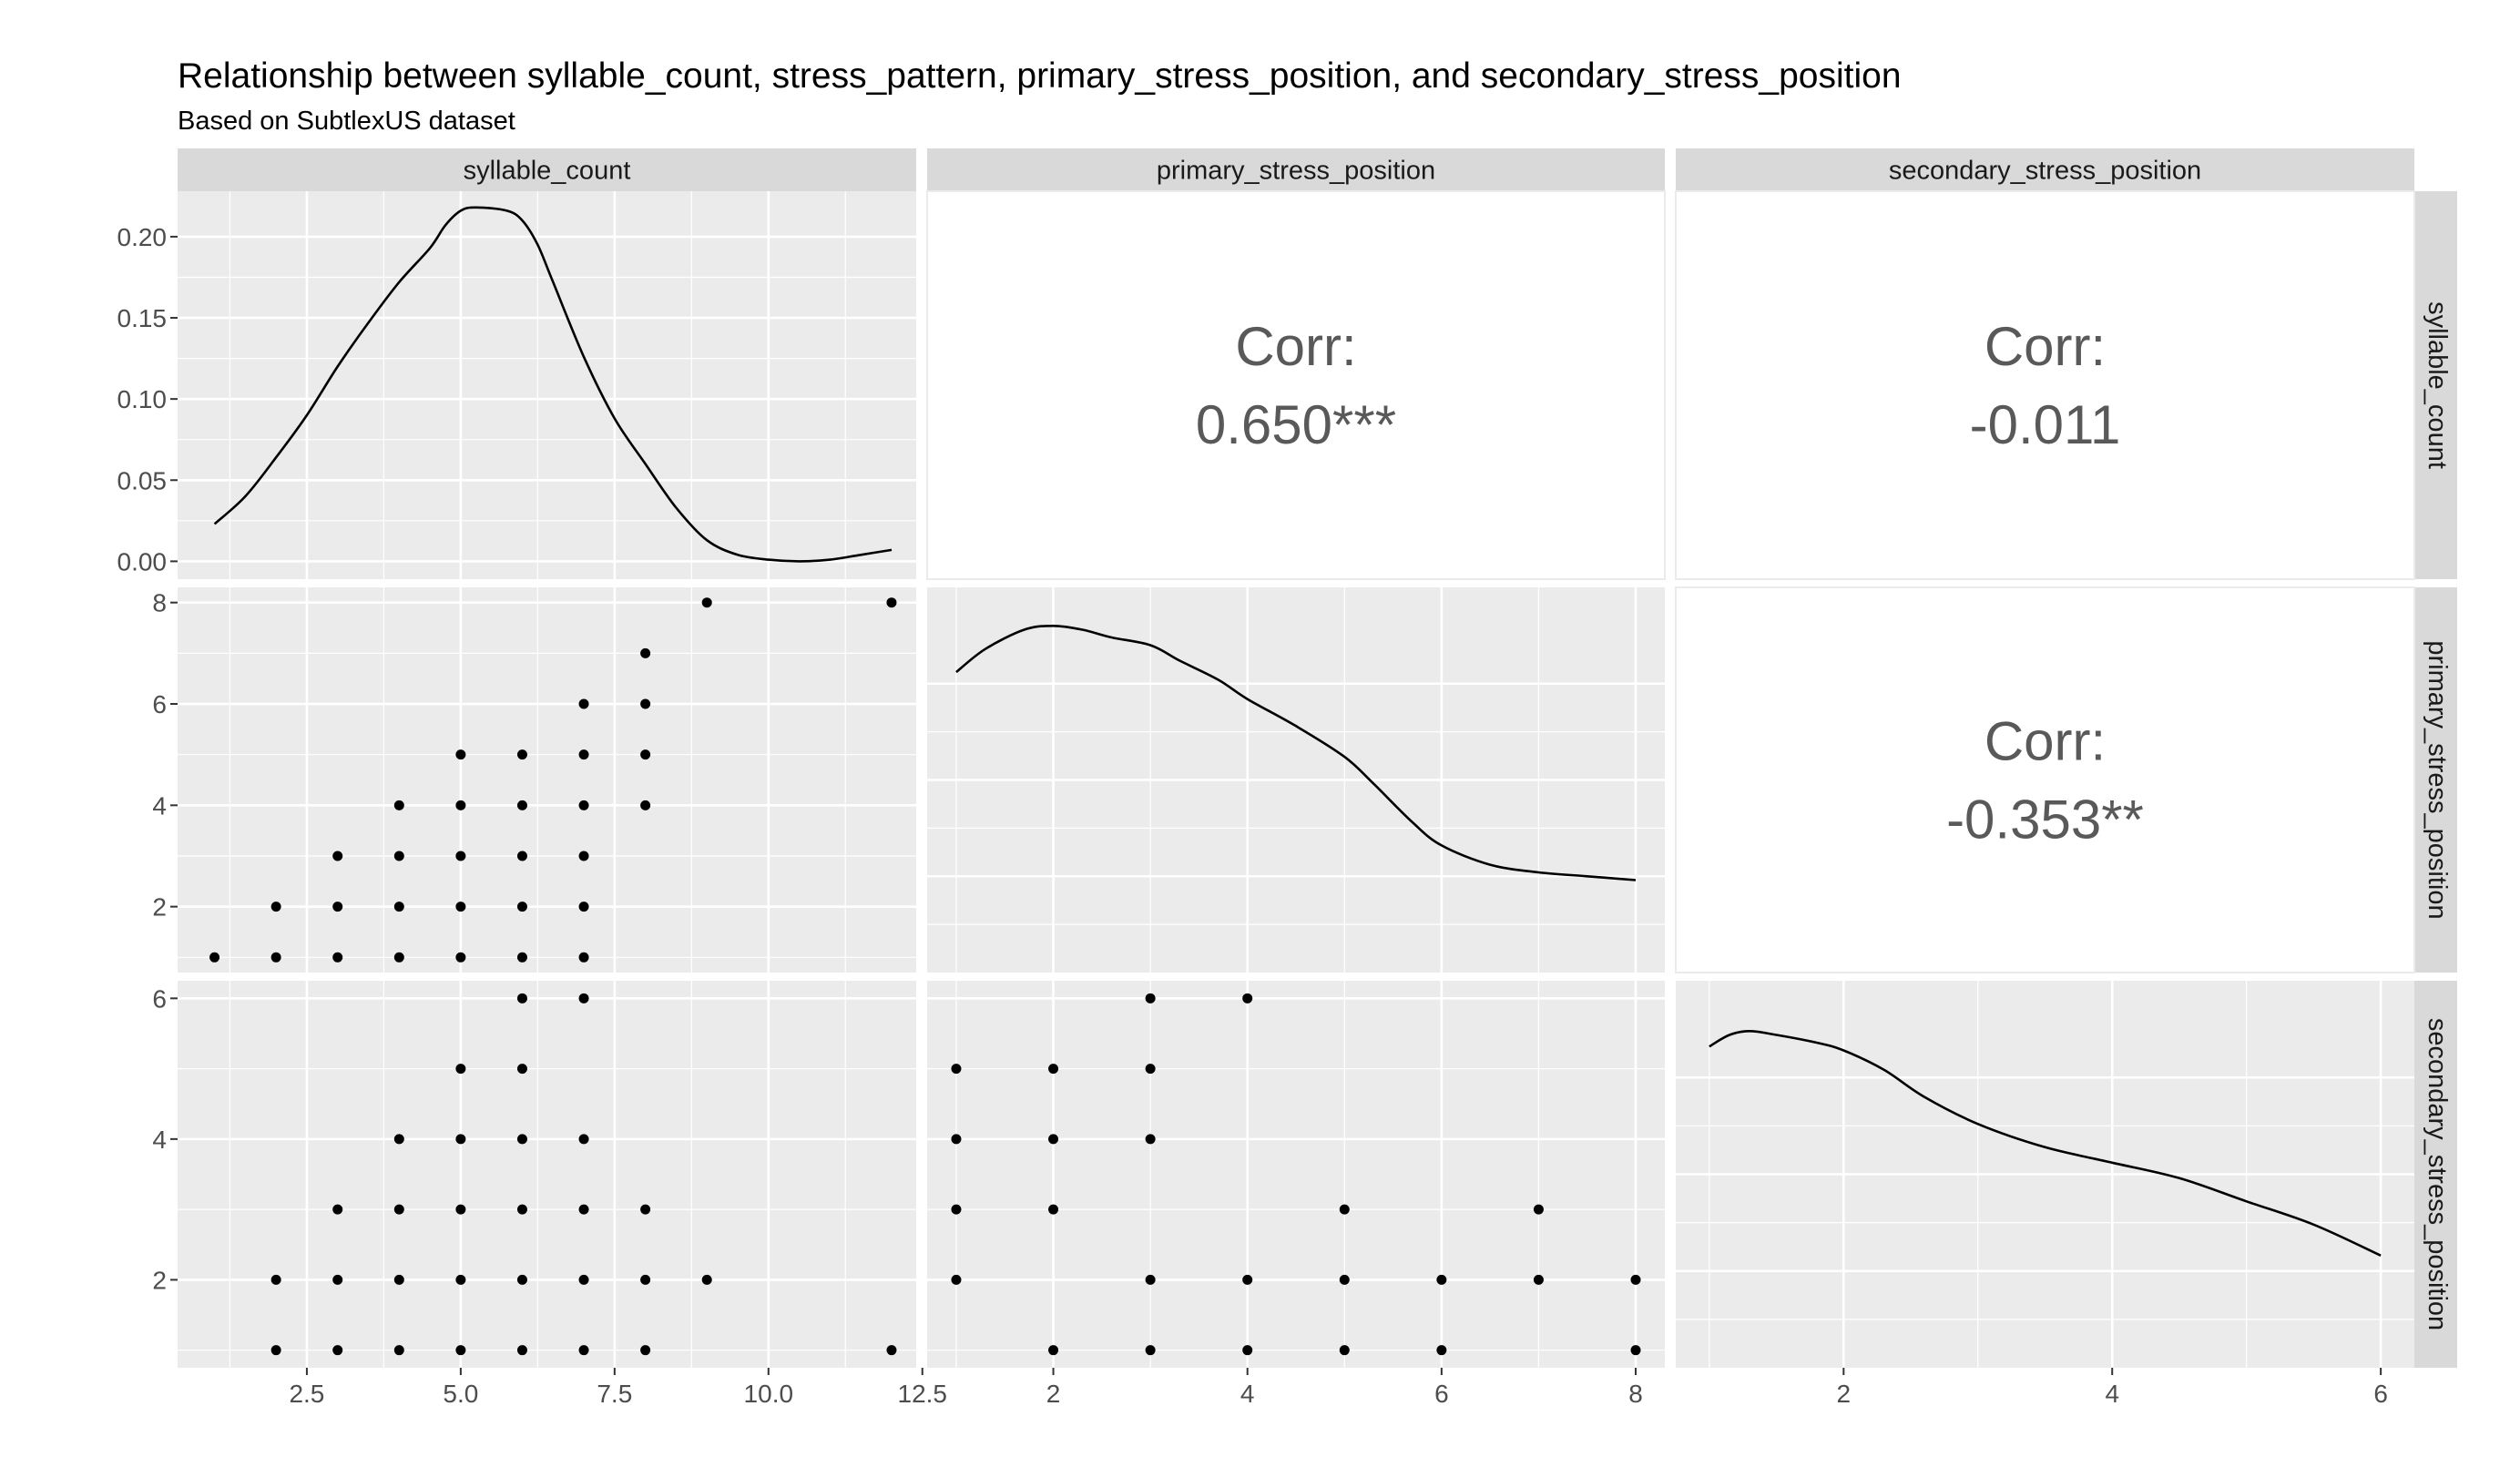 Image resolution: width=2520 pixels, height=1457 pixels. Describe the element at coordinates (1635, 1394) in the screenshot. I see `x-tick-label: 8` at that location.